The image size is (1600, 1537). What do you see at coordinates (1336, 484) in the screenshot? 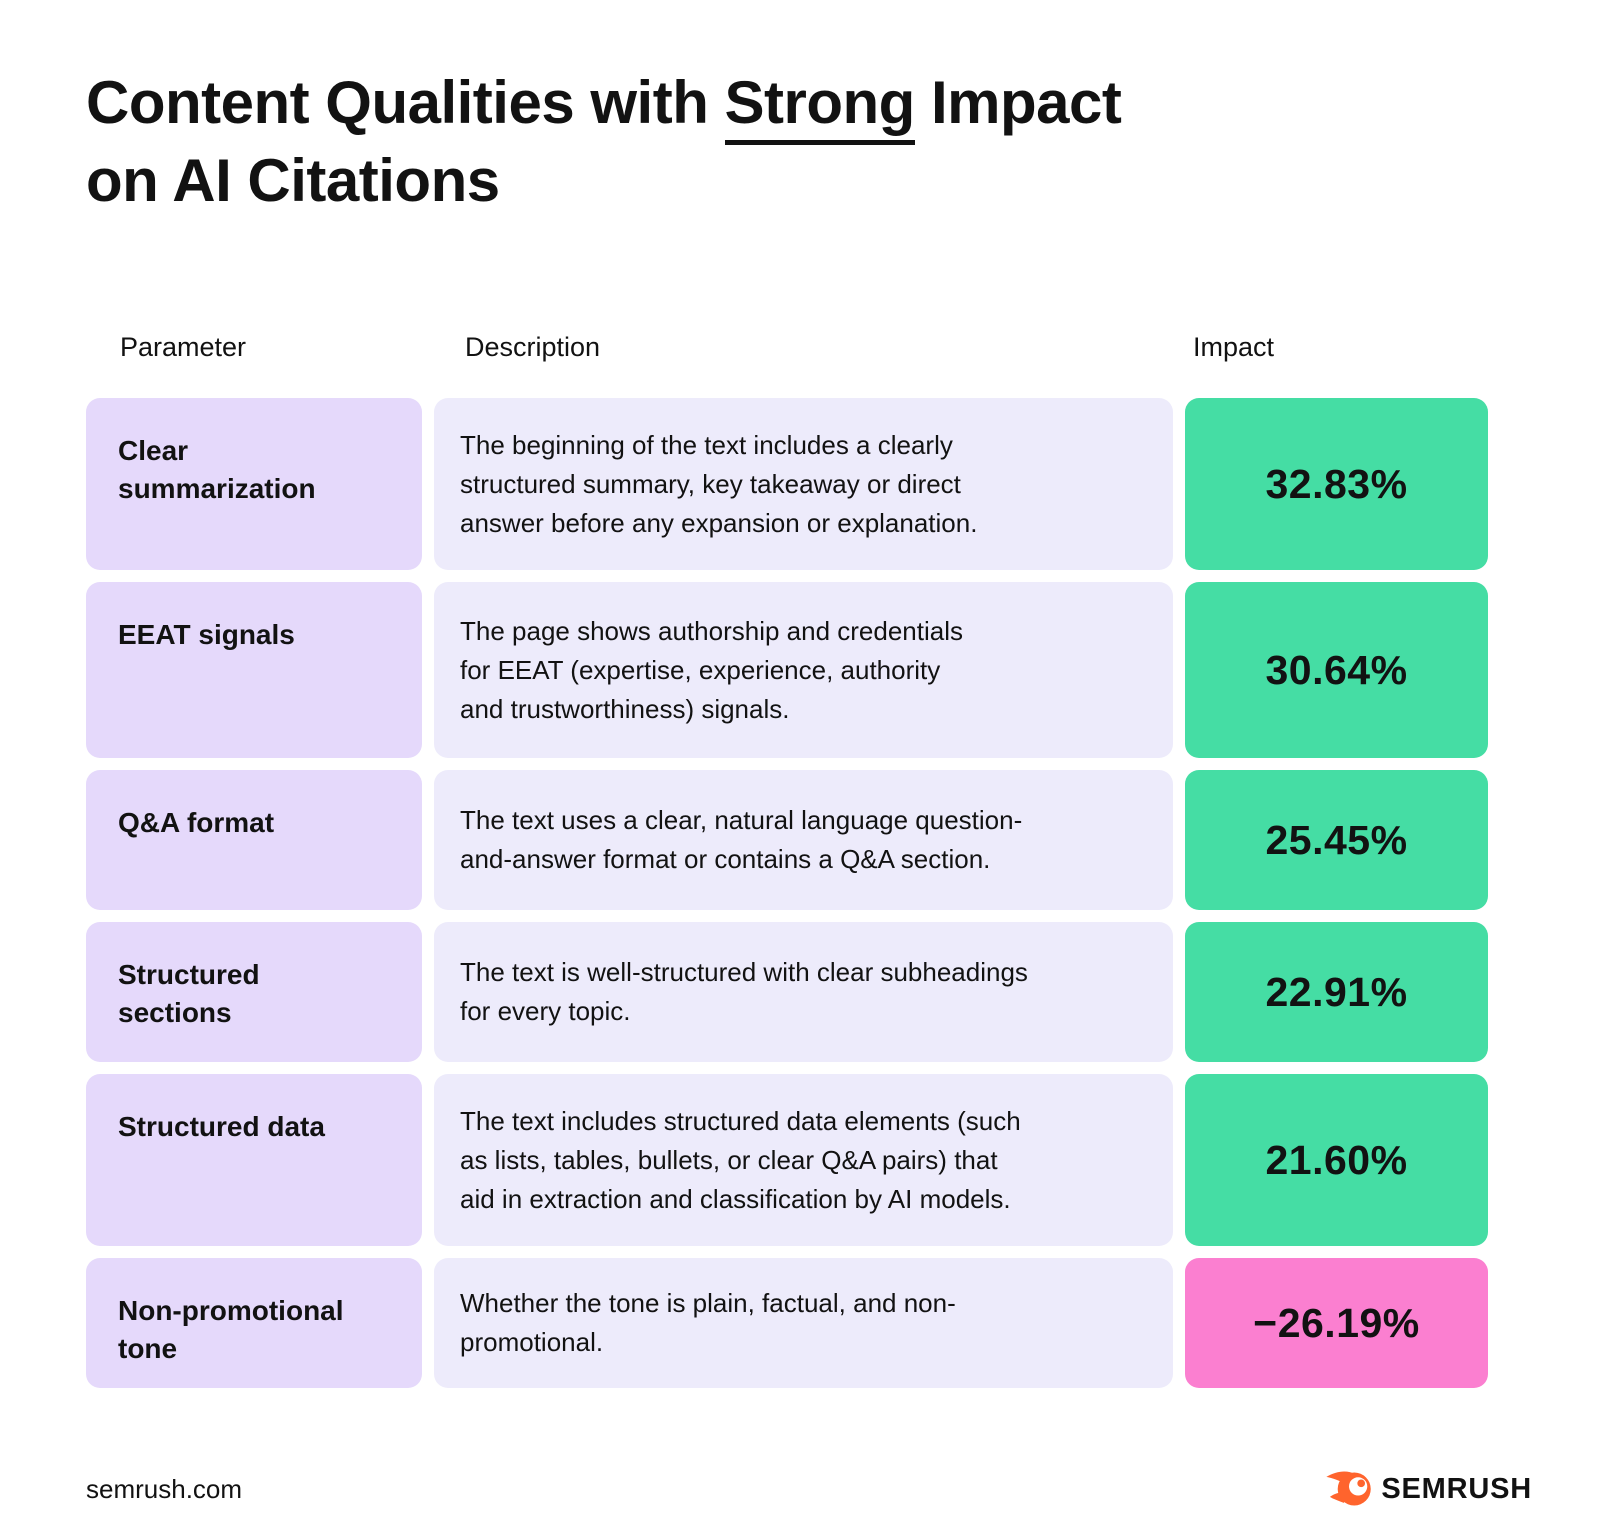
I see `impact-value-cell: 32.83%` at bounding box center [1336, 484].